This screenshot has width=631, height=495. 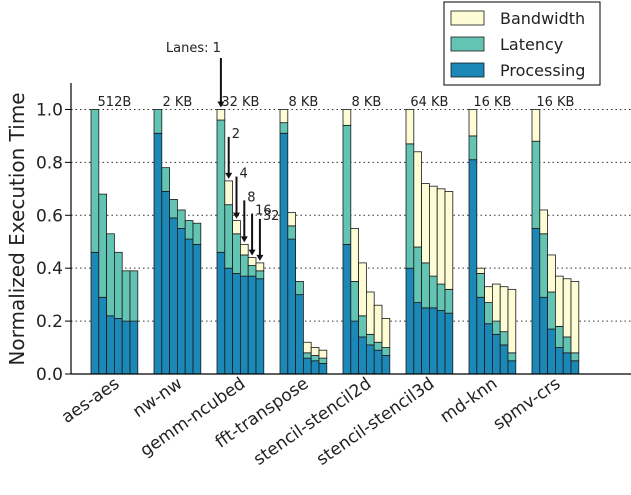 I want to click on lane-count-label: 2, so click(x=236, y=134).